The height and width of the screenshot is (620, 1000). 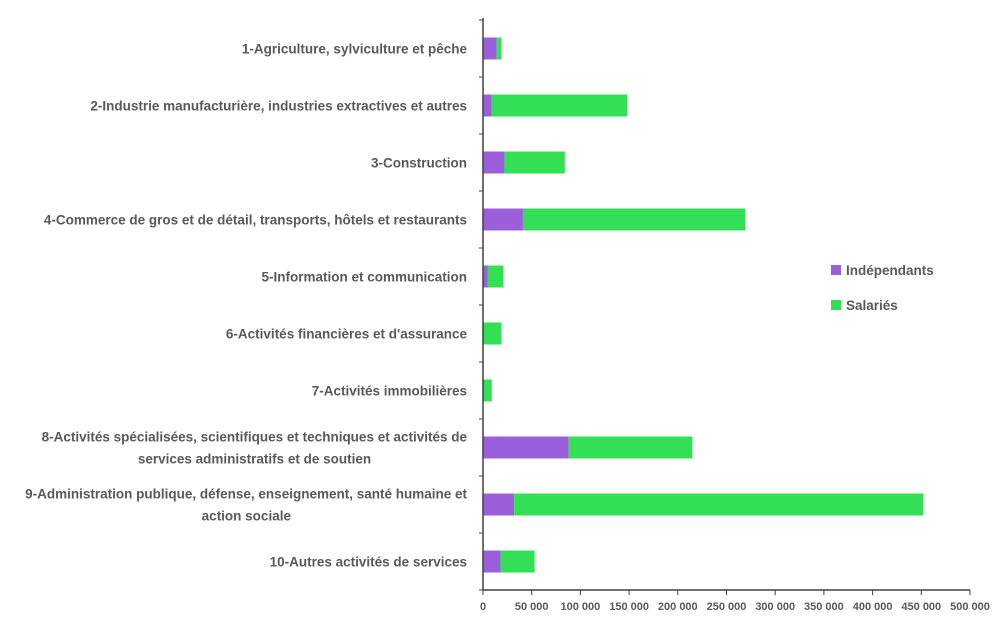 I want to click on x-tick-label: 250 000, so click(x=727, y=607).